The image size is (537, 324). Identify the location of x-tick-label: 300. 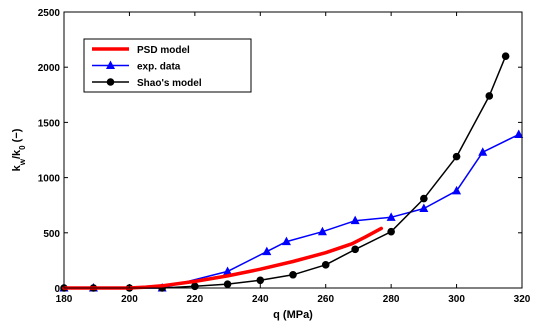
(456, 299).